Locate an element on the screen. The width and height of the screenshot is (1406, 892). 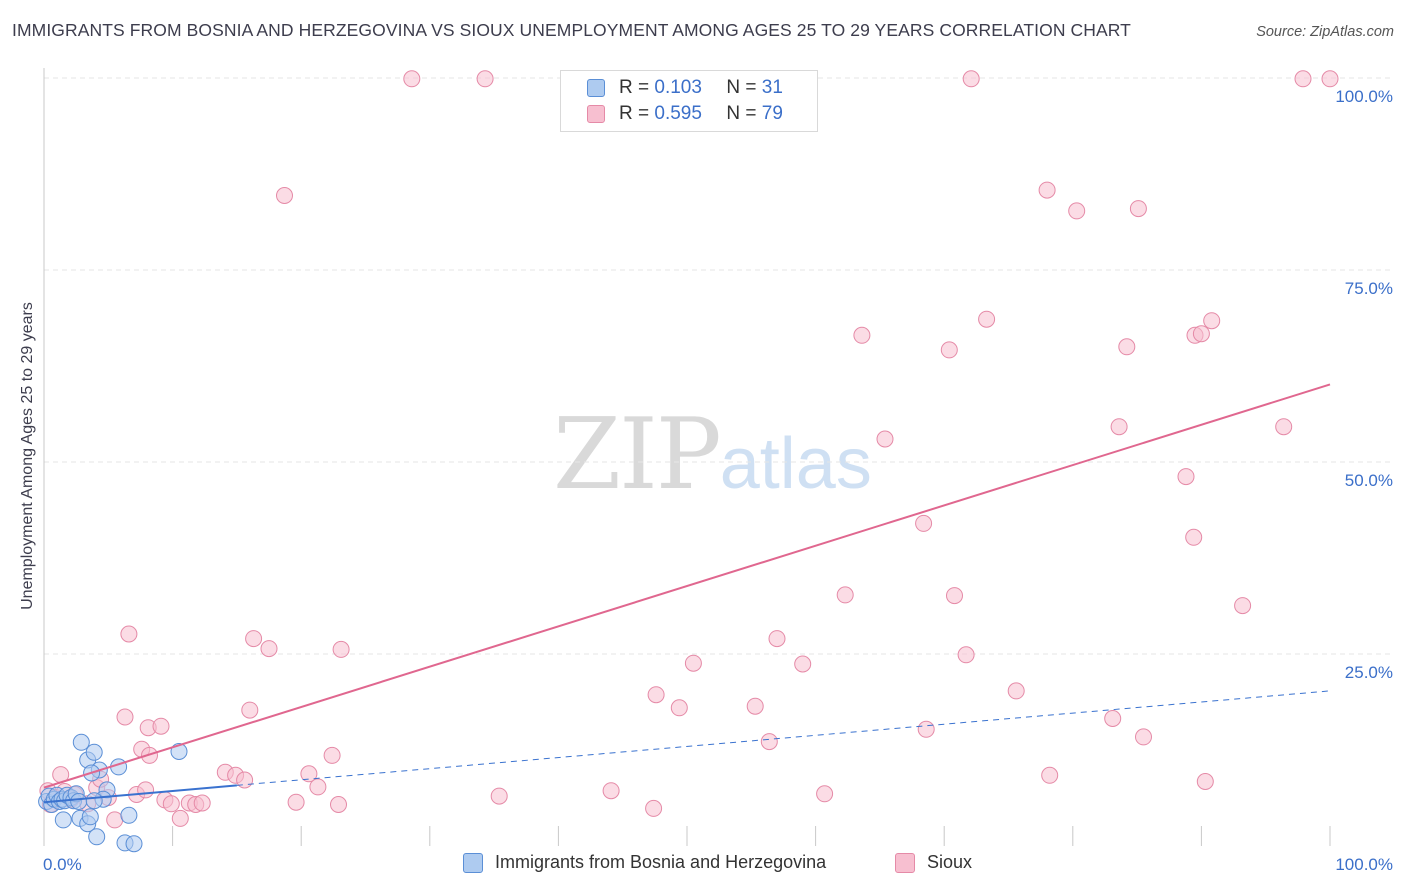
legend-item-bosnia: Immigrants from Bosnia and Herzegovina is located at coordinates (644, 862).